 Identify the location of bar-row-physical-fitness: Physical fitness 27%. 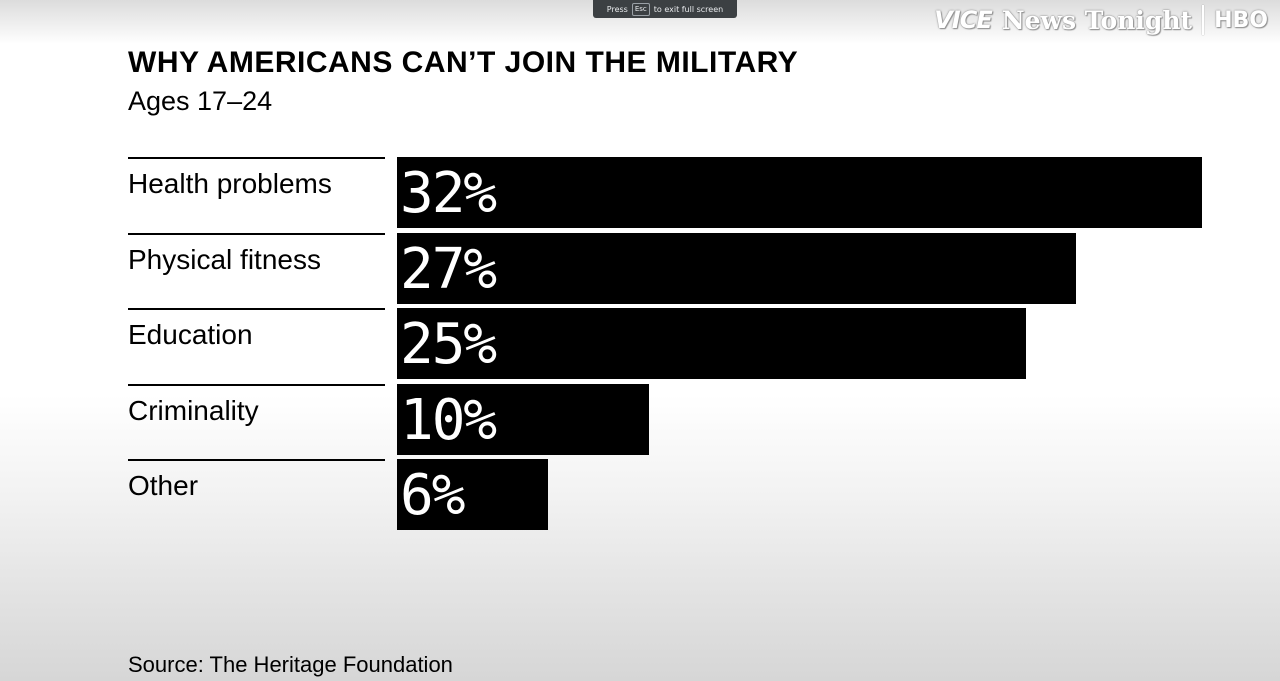
(668, 270).